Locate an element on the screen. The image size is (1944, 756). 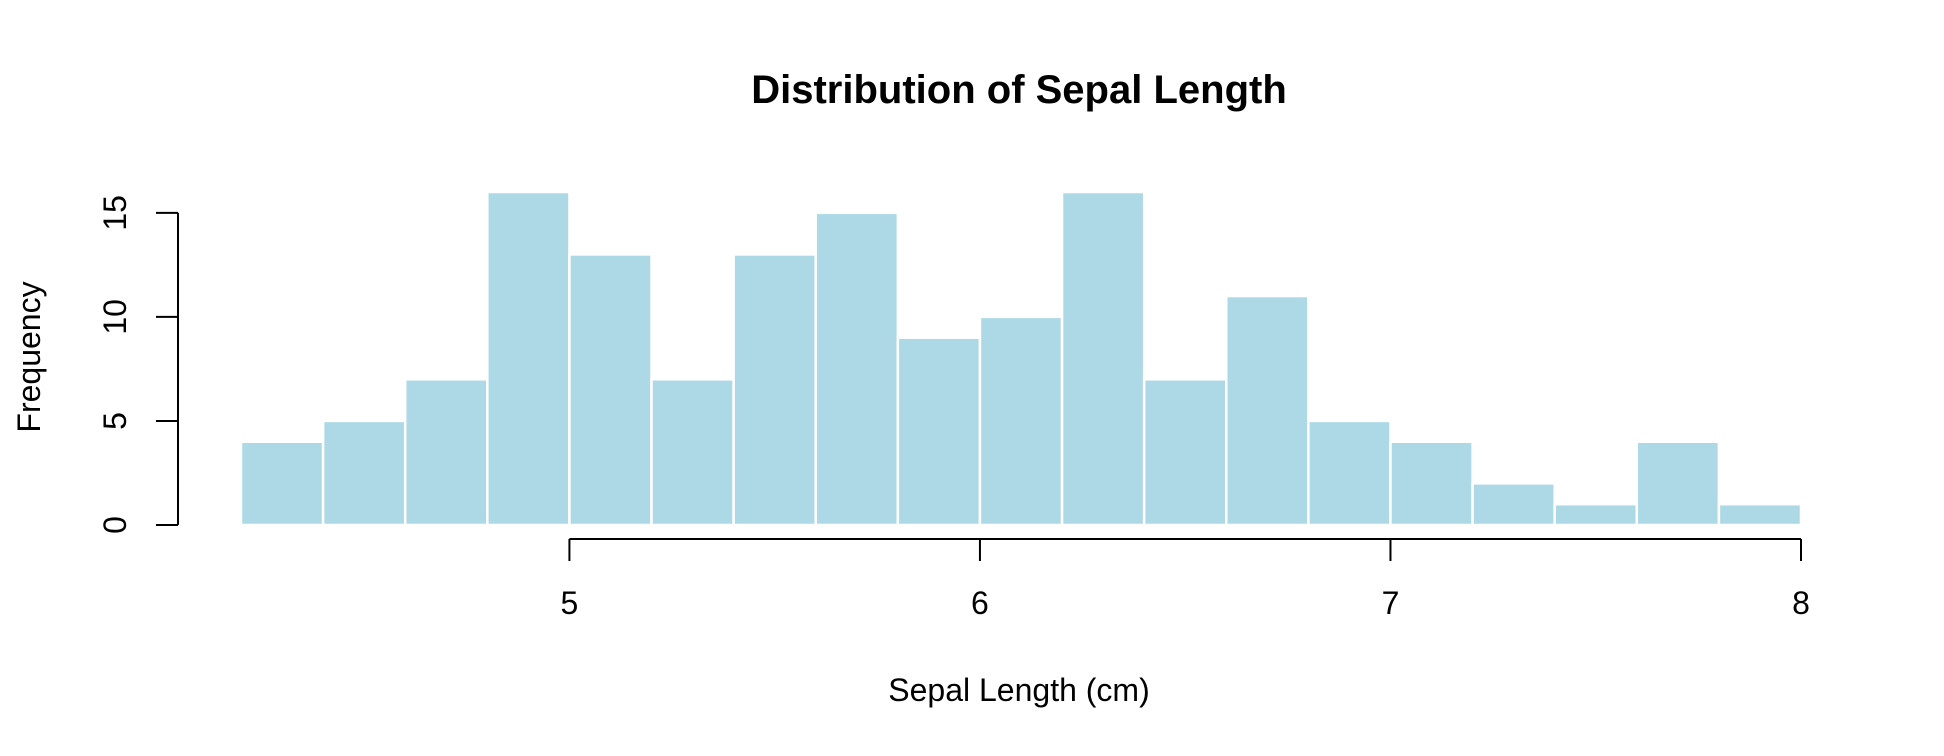
x-axis: 5 6 7 8 is located at coordinates (1185, 579).